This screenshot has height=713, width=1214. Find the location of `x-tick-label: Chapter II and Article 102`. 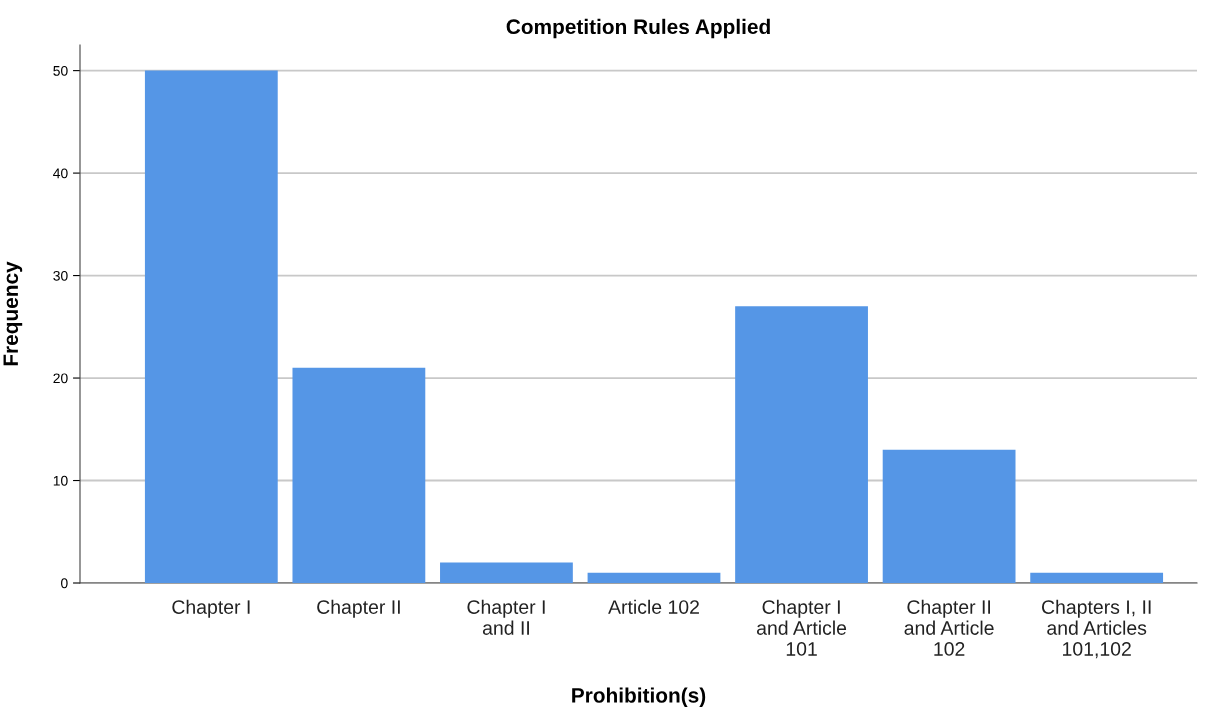

x-tick-label: Chapter II and Article 102 is located at coordinates (949, 627).